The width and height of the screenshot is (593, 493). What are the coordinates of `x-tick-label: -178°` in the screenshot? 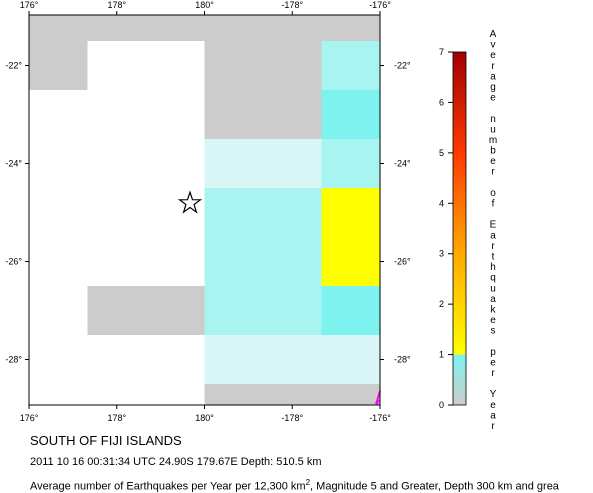 It's located at (292, 418).